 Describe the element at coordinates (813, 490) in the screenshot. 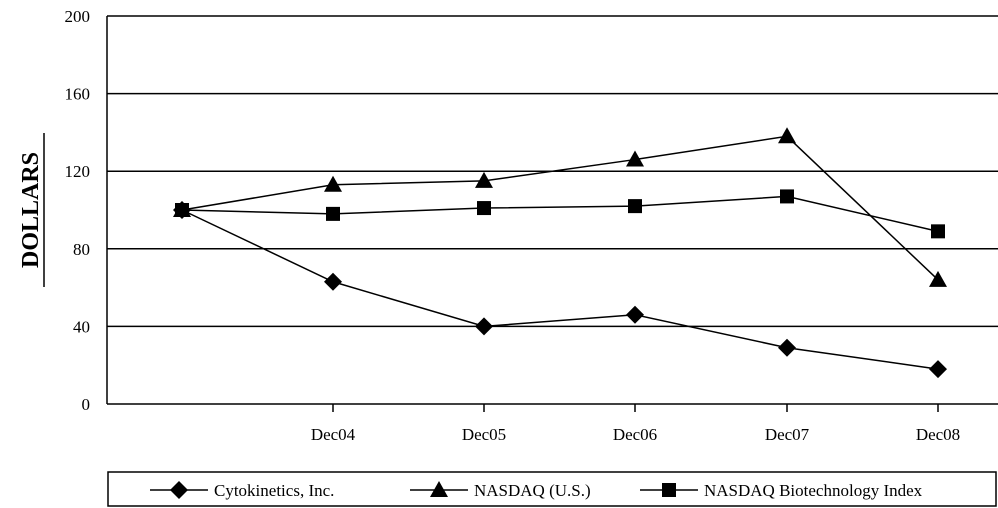

I see `legend-label: NASDAQ Biotechnology Index` at that location.